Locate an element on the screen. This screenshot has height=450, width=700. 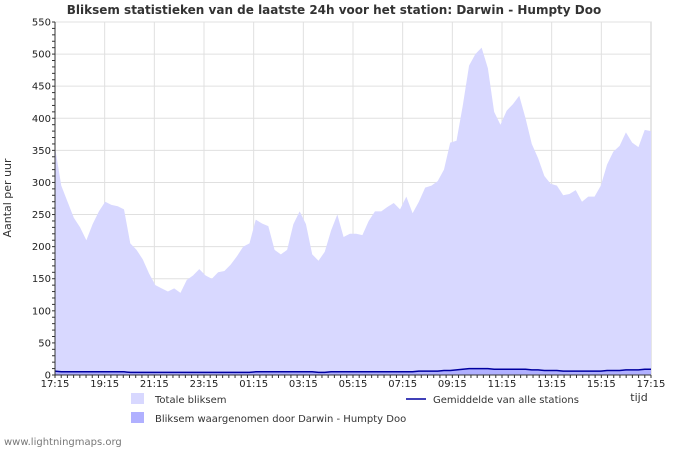
y-tick-labels: 0 50 100 150 200 250 300 350 400 450 500 550 is located at coordinates (41, 200).